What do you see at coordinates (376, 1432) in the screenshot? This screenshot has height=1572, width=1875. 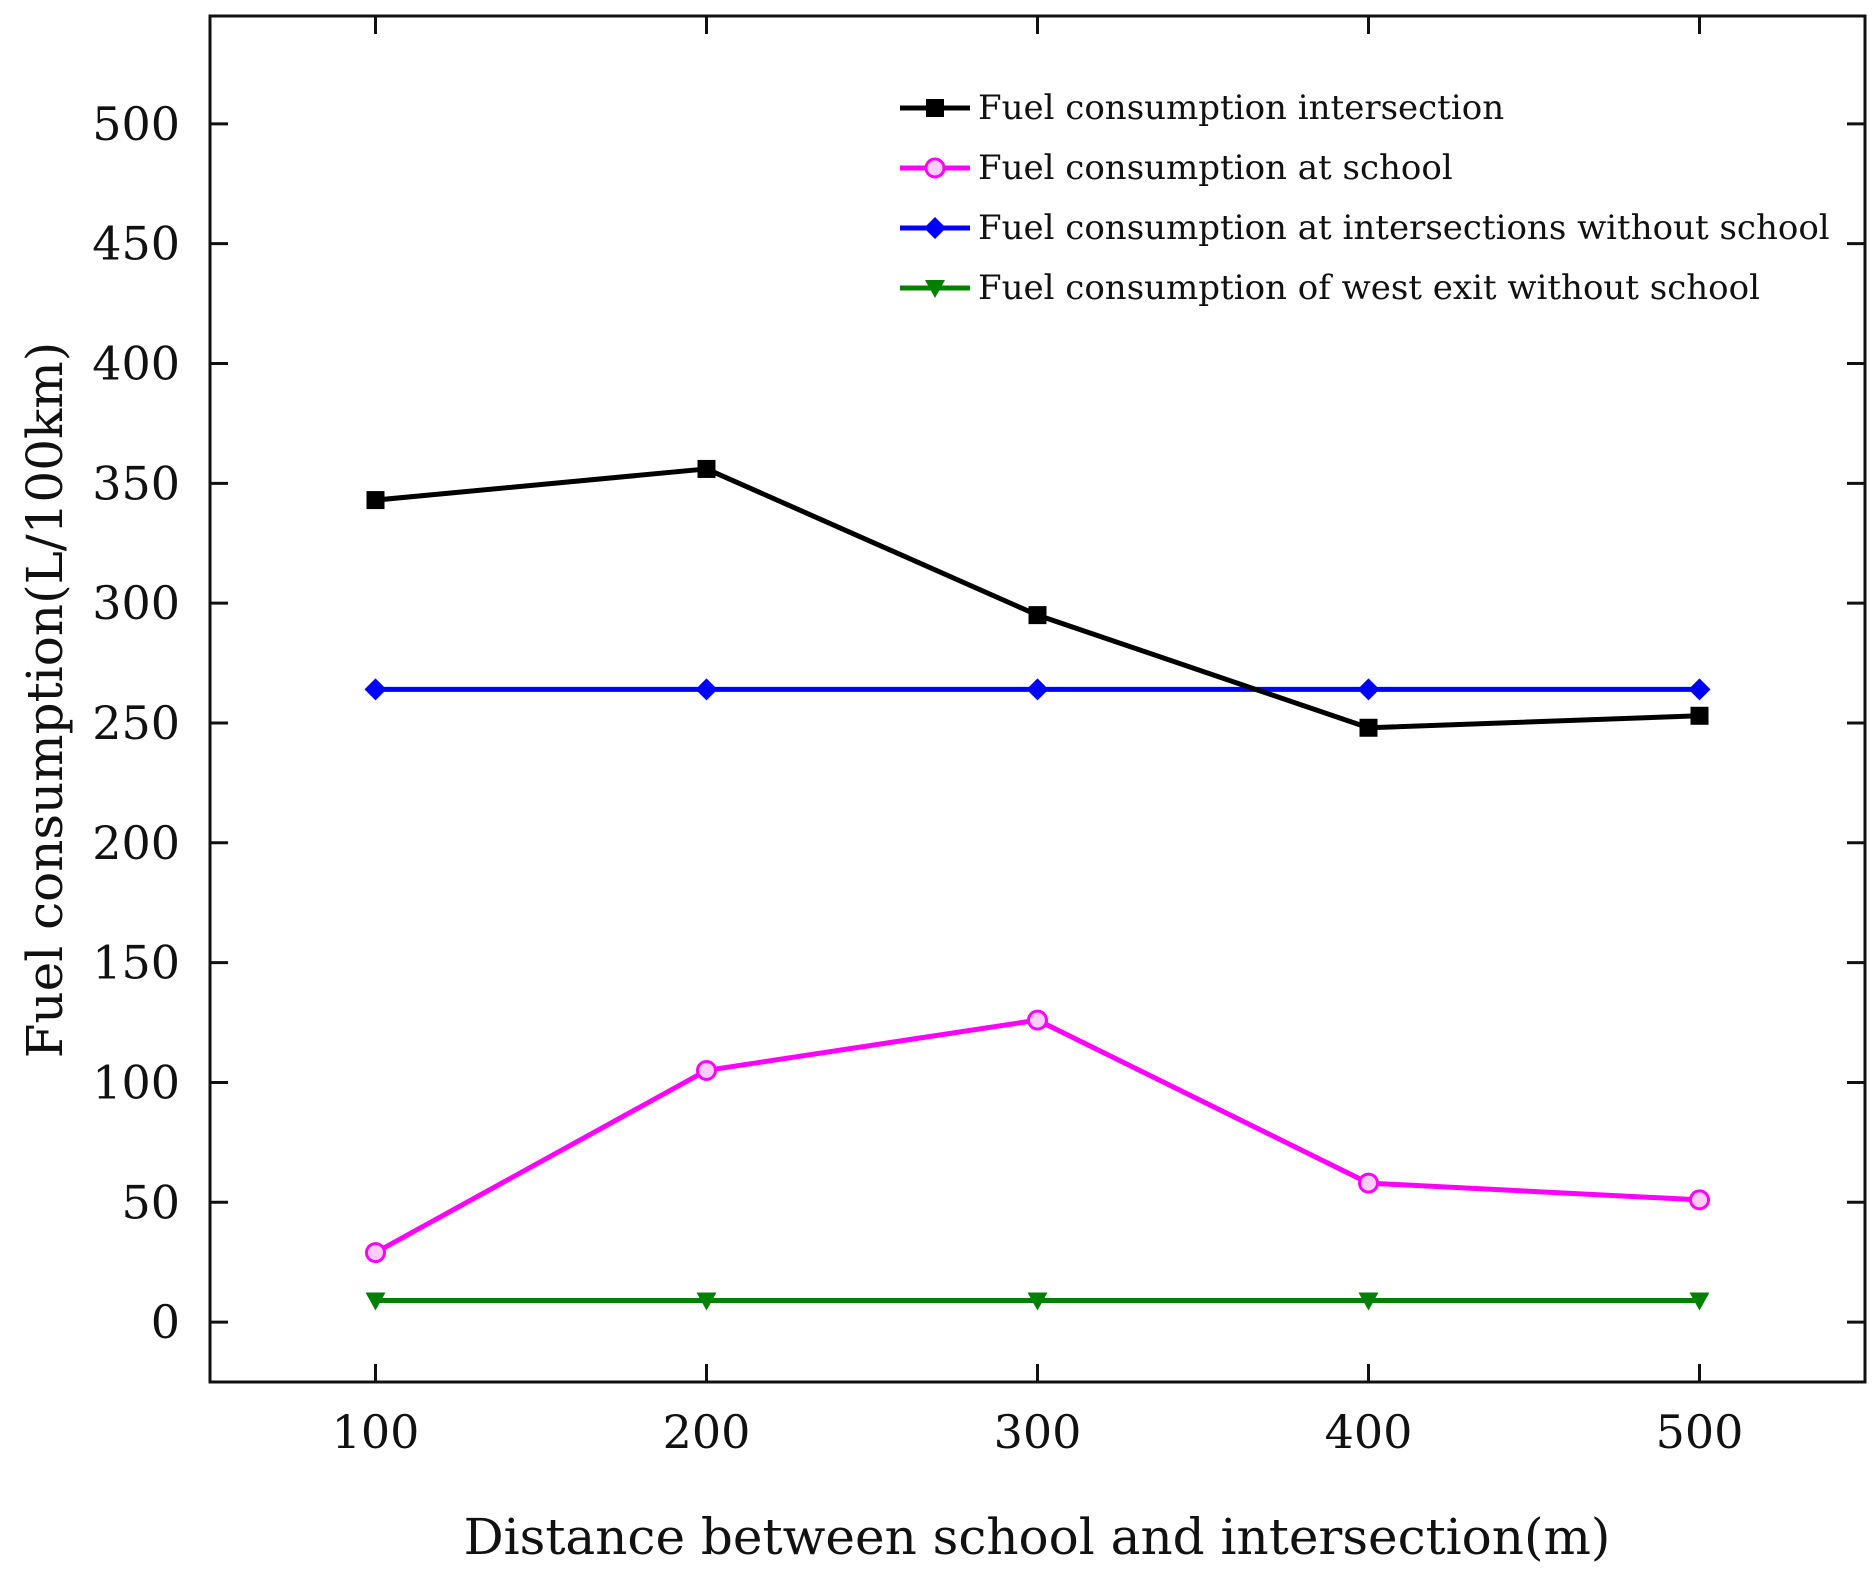 I see `x-tick-label: 100` at bounding box center [376, 1432].